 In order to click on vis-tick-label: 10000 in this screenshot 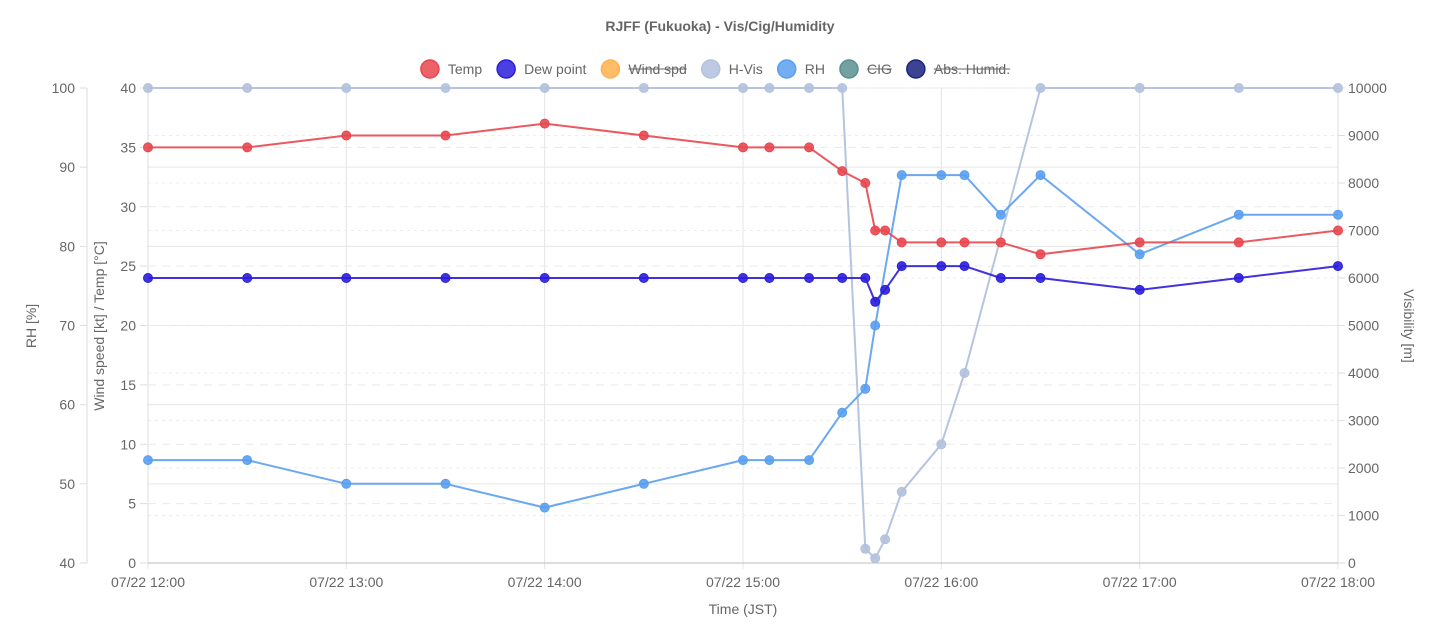, I will do `click(1367, 88)`.